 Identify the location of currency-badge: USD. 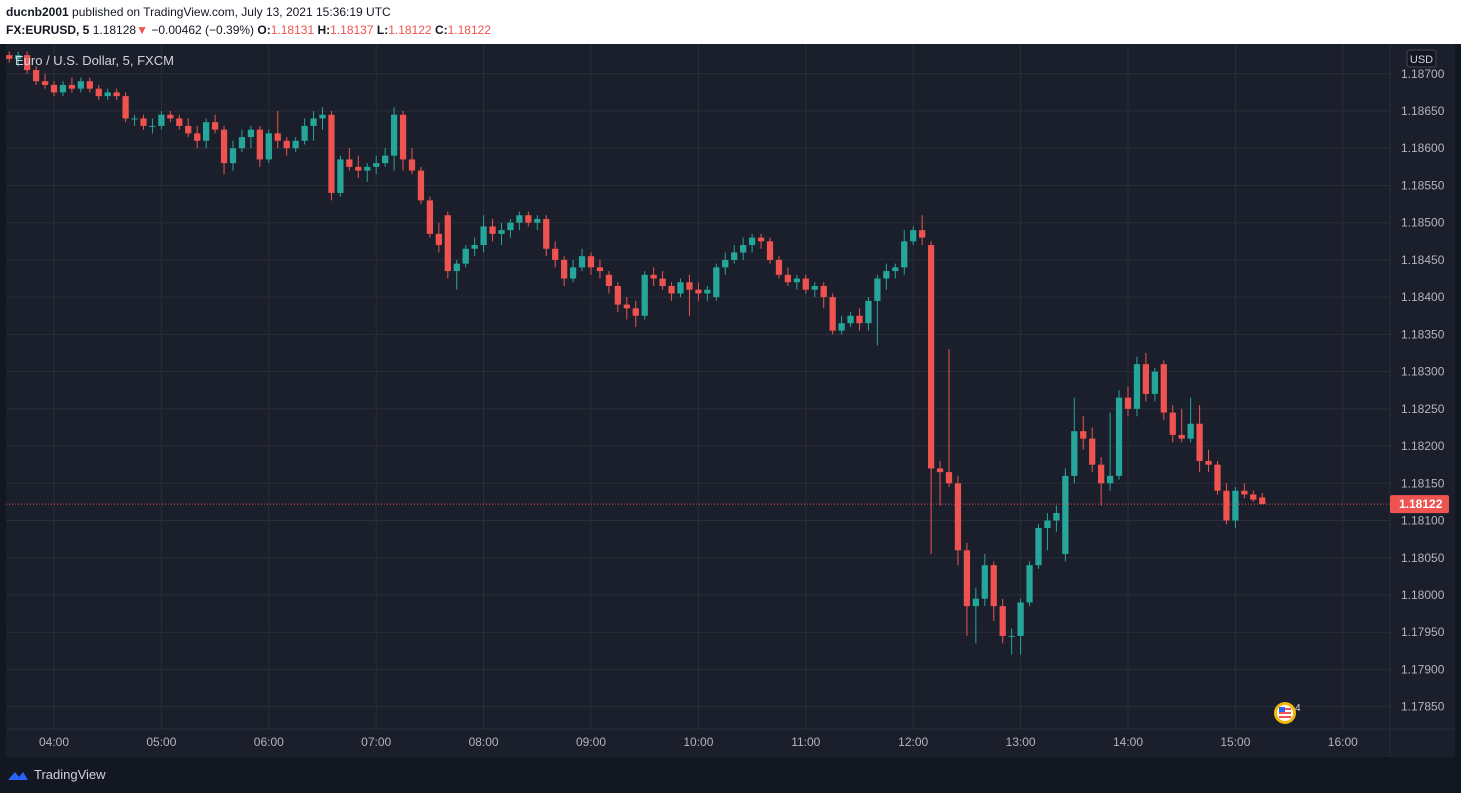
(1421, 58).